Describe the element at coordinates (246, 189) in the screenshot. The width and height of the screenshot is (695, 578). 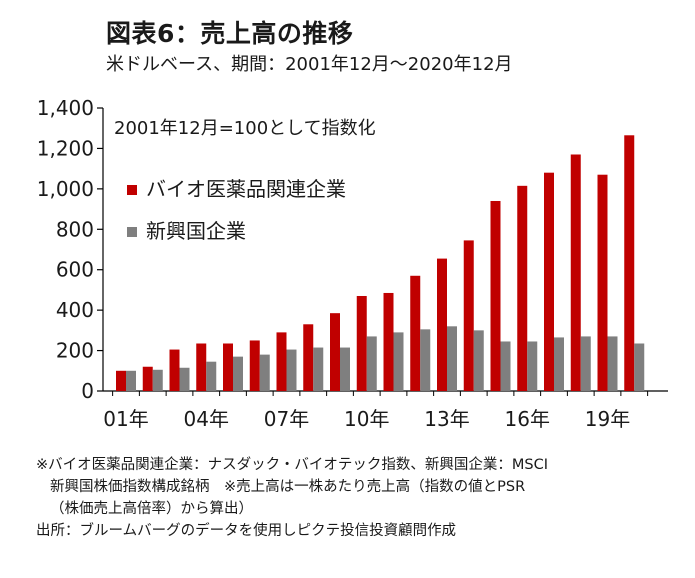
I see `legend-label: バイオ医薬品関連企業` at that location.